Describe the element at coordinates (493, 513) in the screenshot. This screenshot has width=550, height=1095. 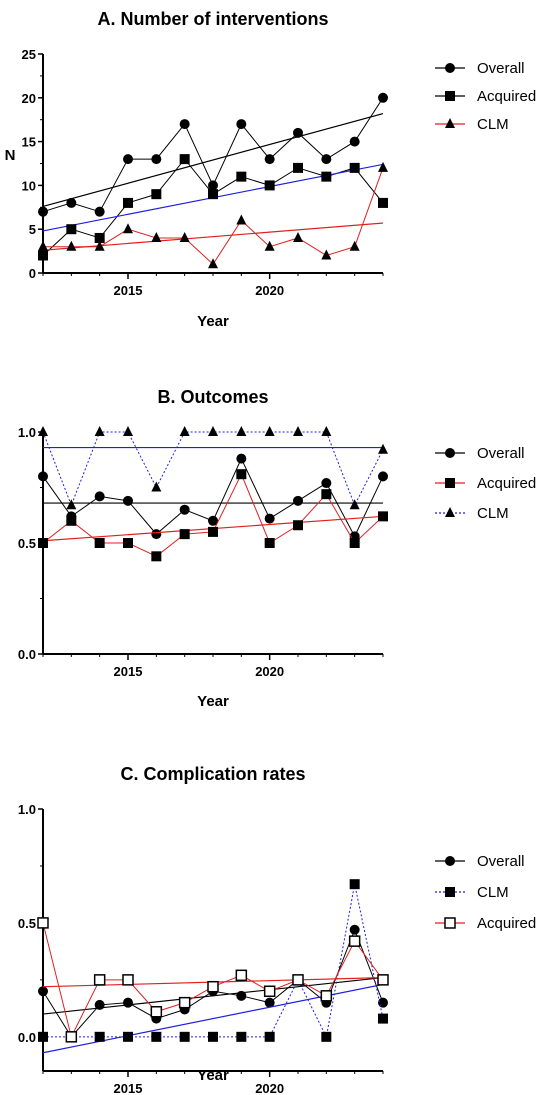
I see `legend-label: CLM` at that location.